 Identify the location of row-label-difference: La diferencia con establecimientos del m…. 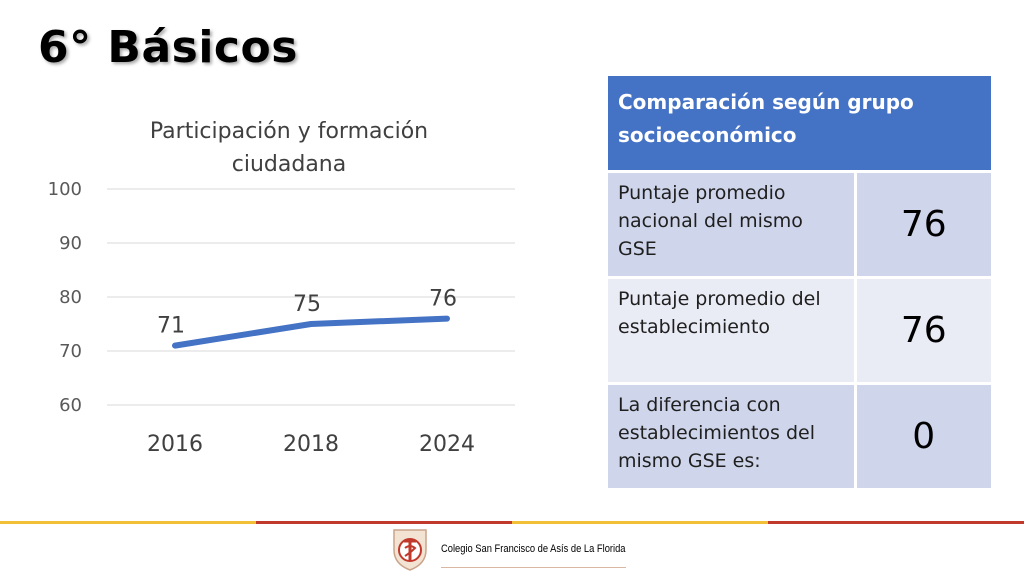
(732, 437).